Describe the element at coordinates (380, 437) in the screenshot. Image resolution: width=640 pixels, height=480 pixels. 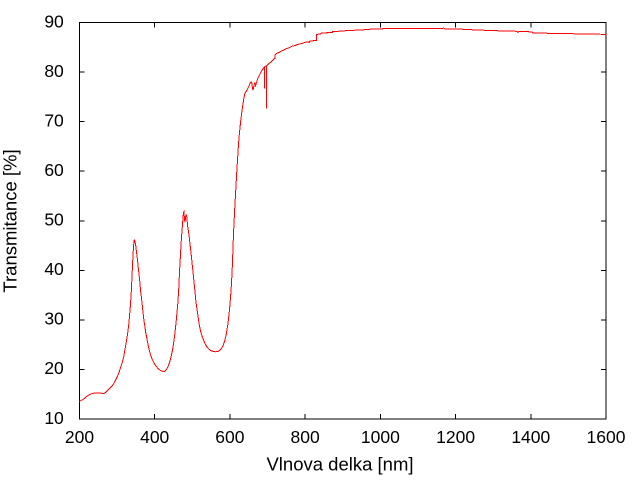
I see `svg-text: 1000` at that location.